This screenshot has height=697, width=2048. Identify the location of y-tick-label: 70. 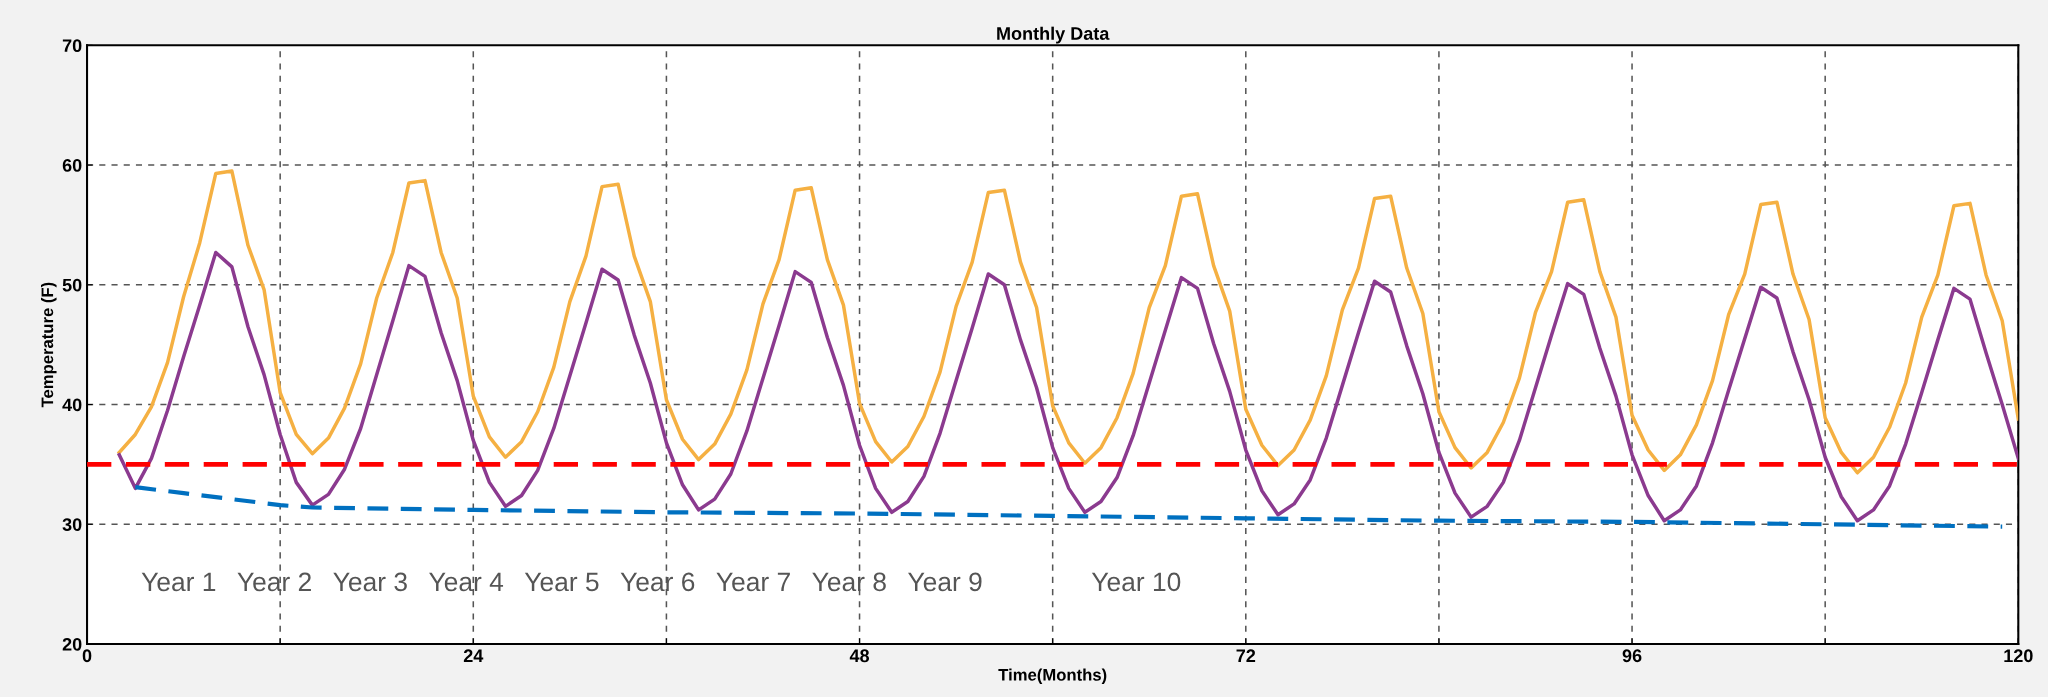
(72, 46).